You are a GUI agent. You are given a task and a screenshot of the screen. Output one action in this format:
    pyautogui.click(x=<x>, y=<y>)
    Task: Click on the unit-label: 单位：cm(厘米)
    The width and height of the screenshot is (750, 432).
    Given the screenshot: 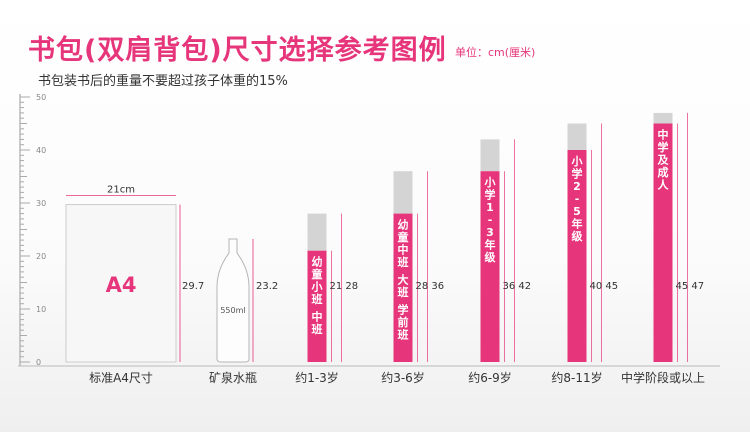 What is the action you would take?
    pyautogui.click(x=495, y=52)
    